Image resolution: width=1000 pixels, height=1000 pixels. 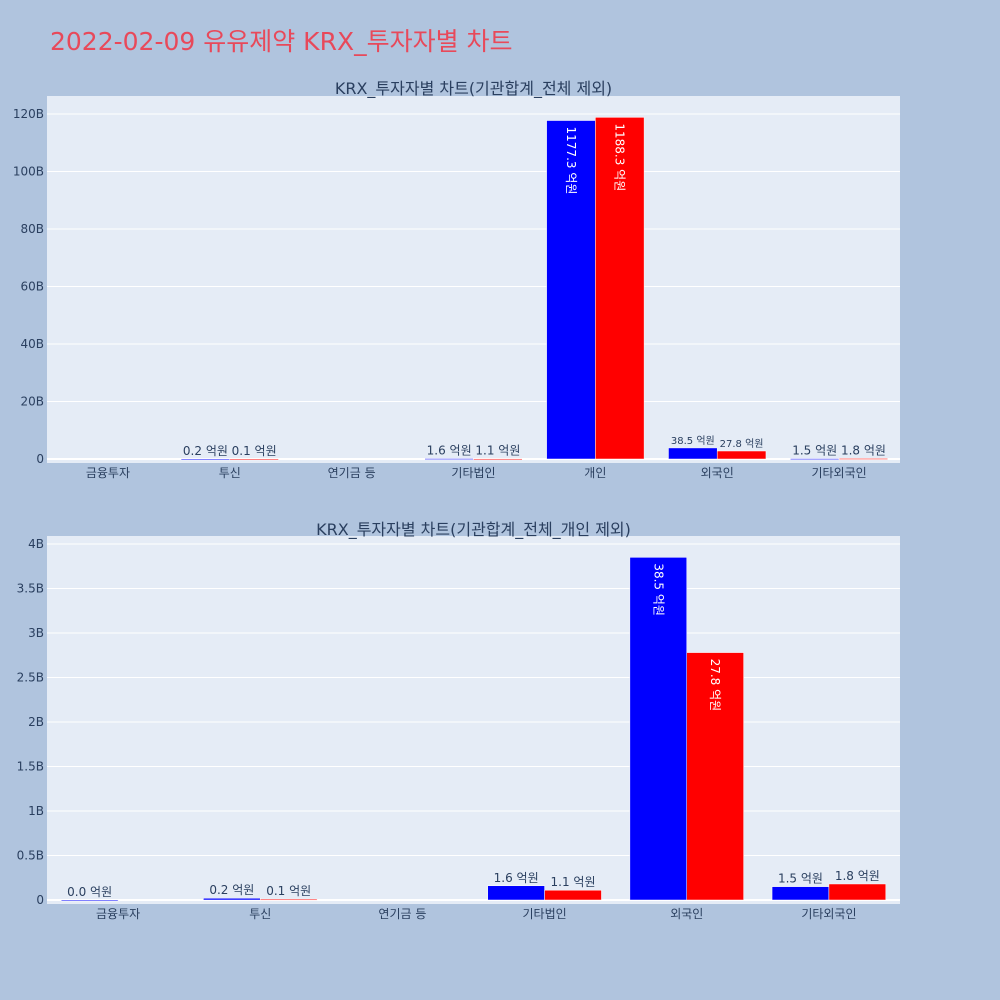 What do you see at coordinates (30, 678) in the screenshot?
I see `y-tick-label: 2.5B` at bounding box center [30, 678].